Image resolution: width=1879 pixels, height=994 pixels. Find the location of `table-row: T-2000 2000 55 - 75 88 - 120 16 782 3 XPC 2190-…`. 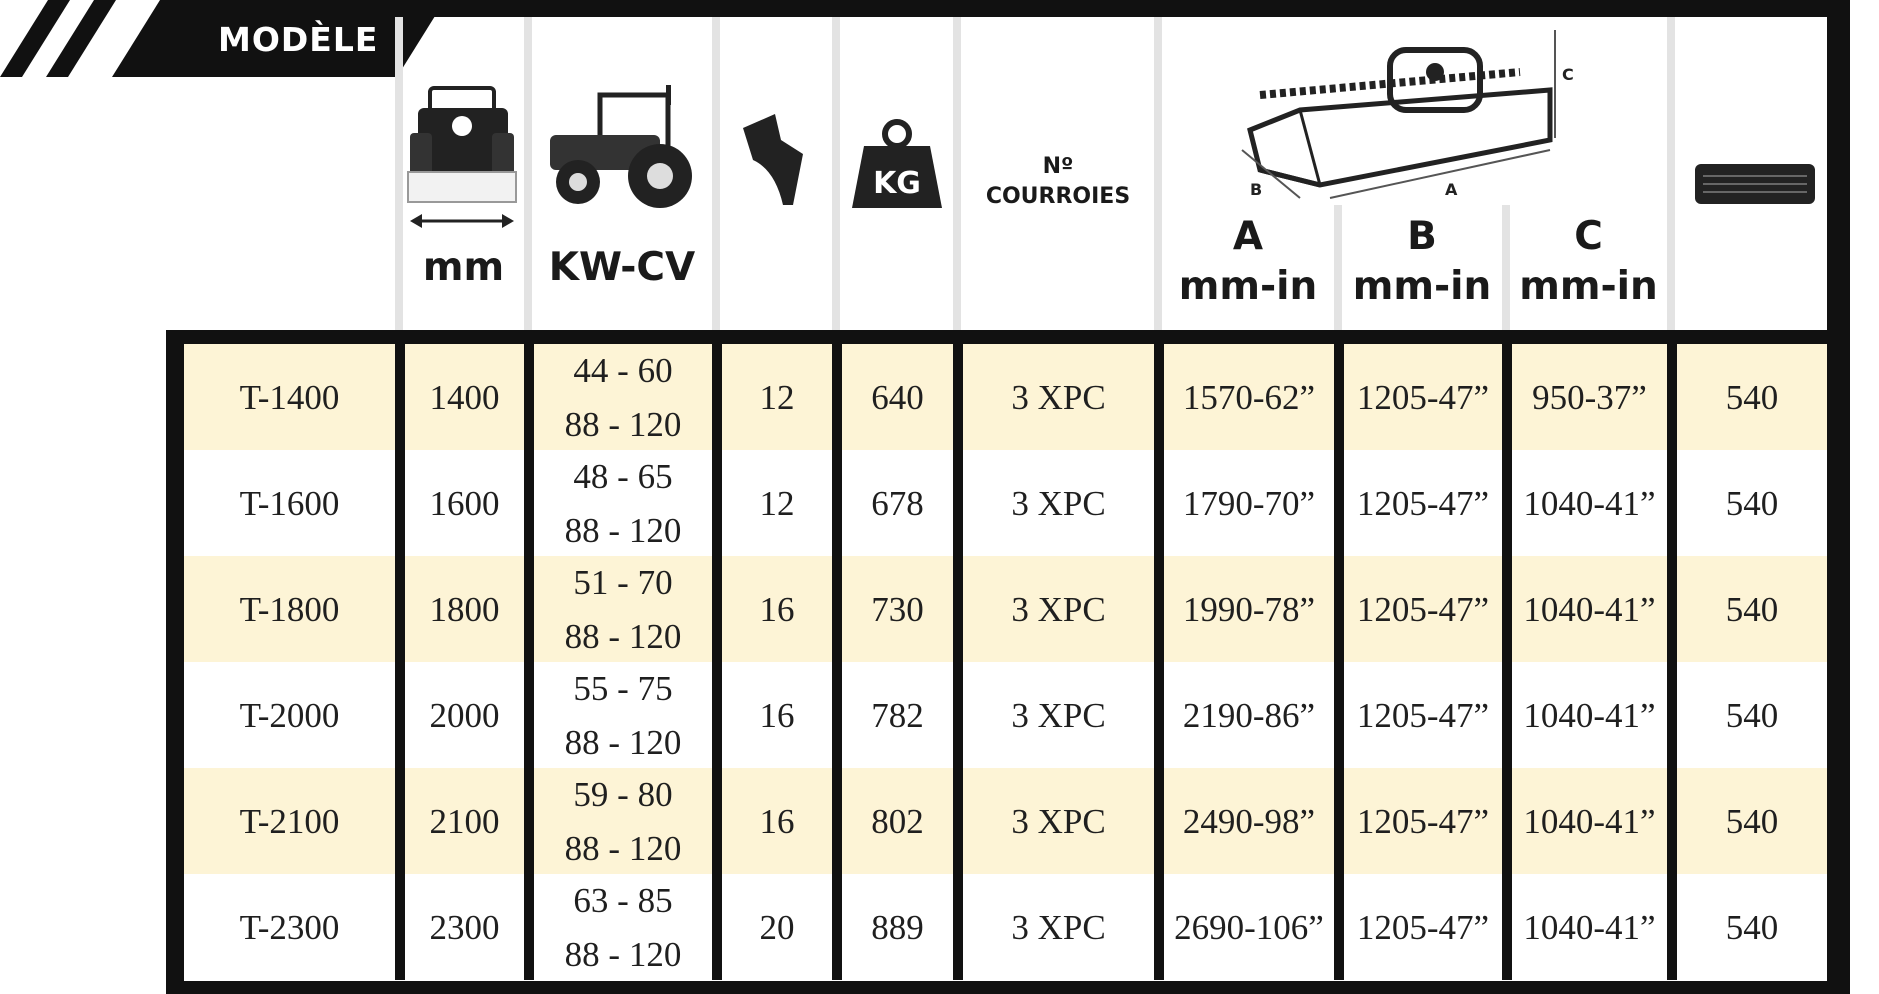

table-row: T-2000 2000 55 - 75 88 - 120 16 782 3 XPC 2190-… is located at coordinates (1005, 715).